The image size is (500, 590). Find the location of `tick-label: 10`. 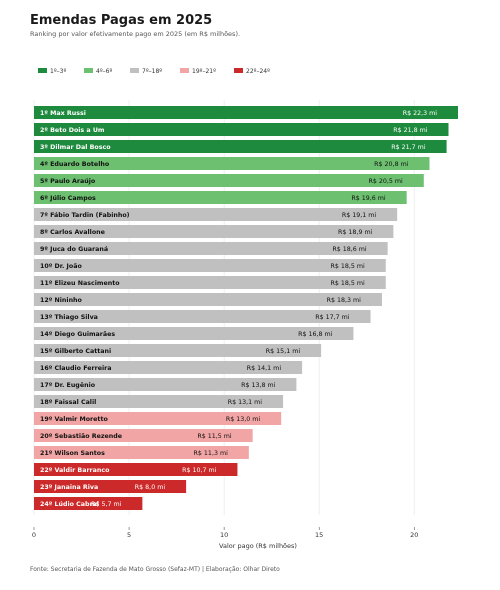

tick-label: 10 is located at coordinates (224, 535).